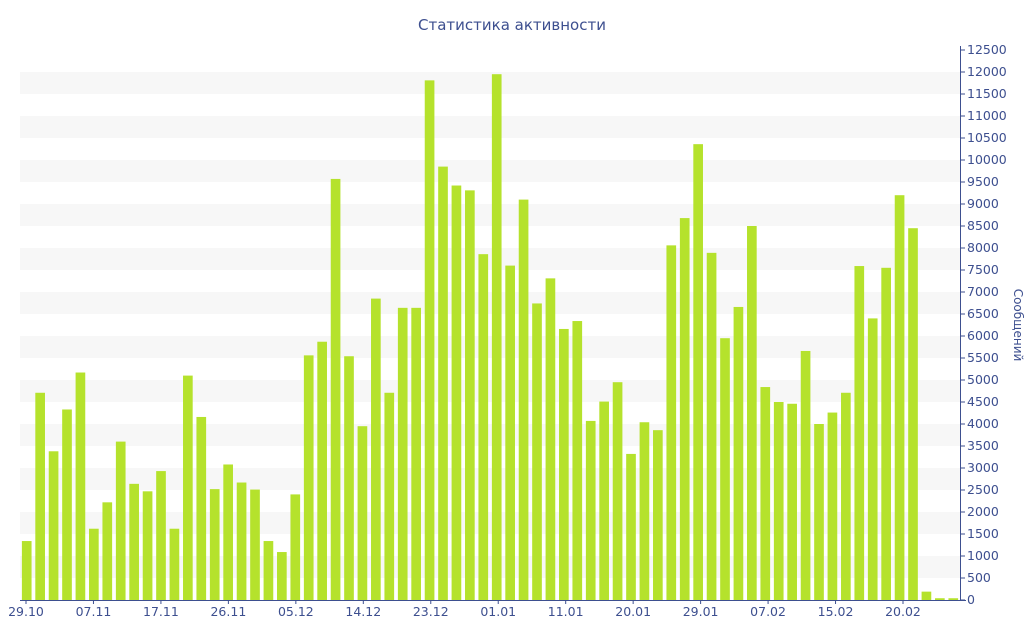  I want to click on y-tick-label: 2500, so click(983, 489).